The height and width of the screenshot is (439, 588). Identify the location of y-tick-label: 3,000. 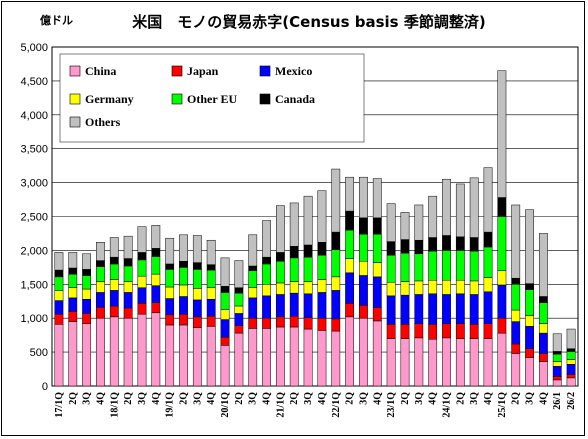
(34, 184).